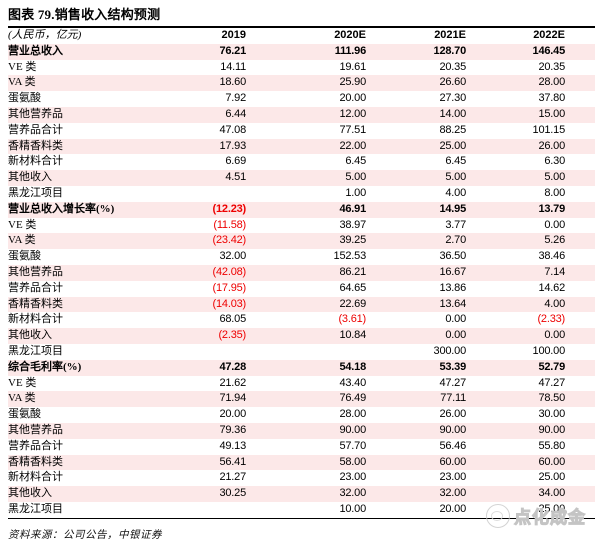 The image size is (601, 545). I want to click on cell-2021e: 14.00, so click(452, 113).